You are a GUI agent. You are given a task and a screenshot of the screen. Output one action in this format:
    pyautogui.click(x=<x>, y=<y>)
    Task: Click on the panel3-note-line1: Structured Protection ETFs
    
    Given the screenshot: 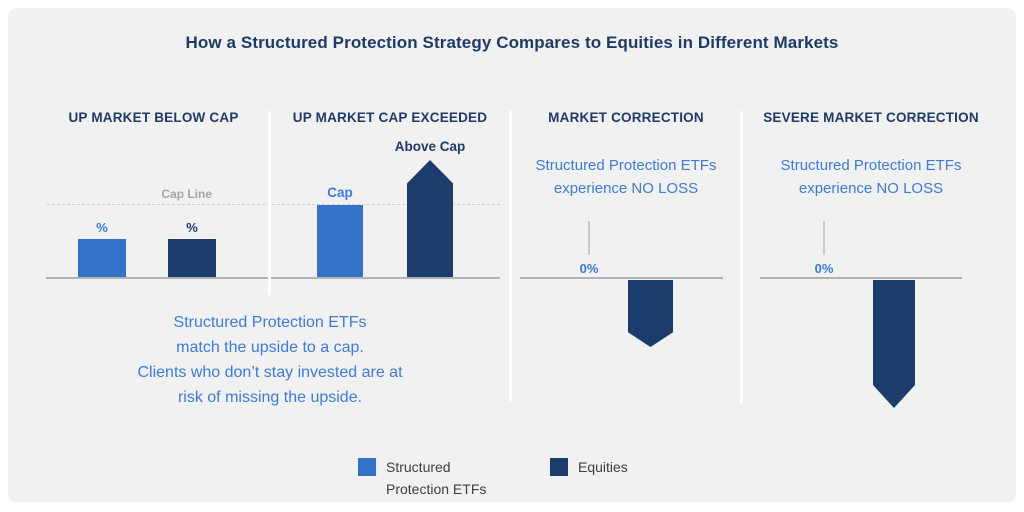 What is the action you would take?
    pyautogui.click(x=626, y=165)
    